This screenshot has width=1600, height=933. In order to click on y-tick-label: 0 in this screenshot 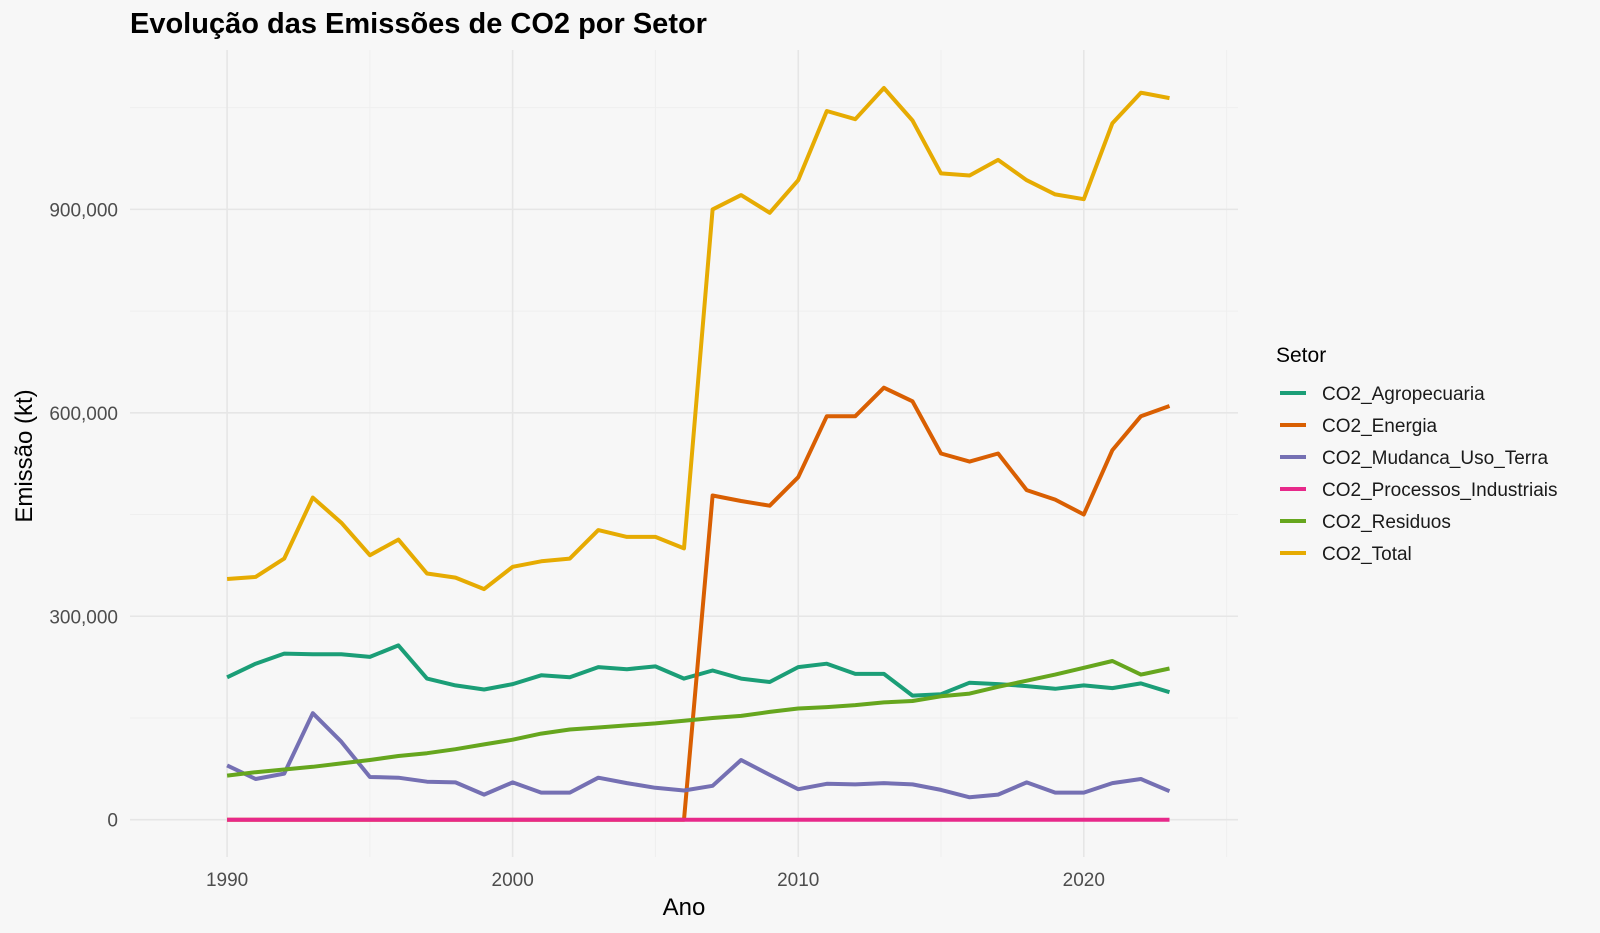, I will do `click(112, 821)`.